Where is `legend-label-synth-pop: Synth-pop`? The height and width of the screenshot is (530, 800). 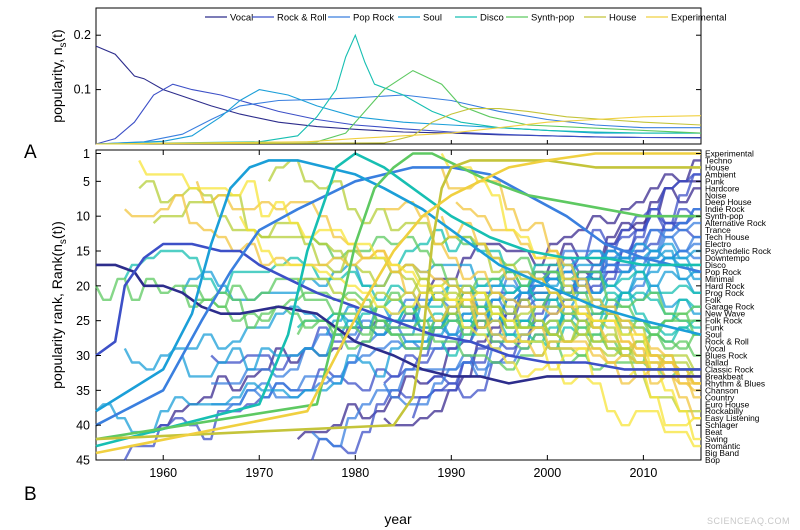
legend-label-synth-pop: Synth-pop is located at coordinates (552, 18).